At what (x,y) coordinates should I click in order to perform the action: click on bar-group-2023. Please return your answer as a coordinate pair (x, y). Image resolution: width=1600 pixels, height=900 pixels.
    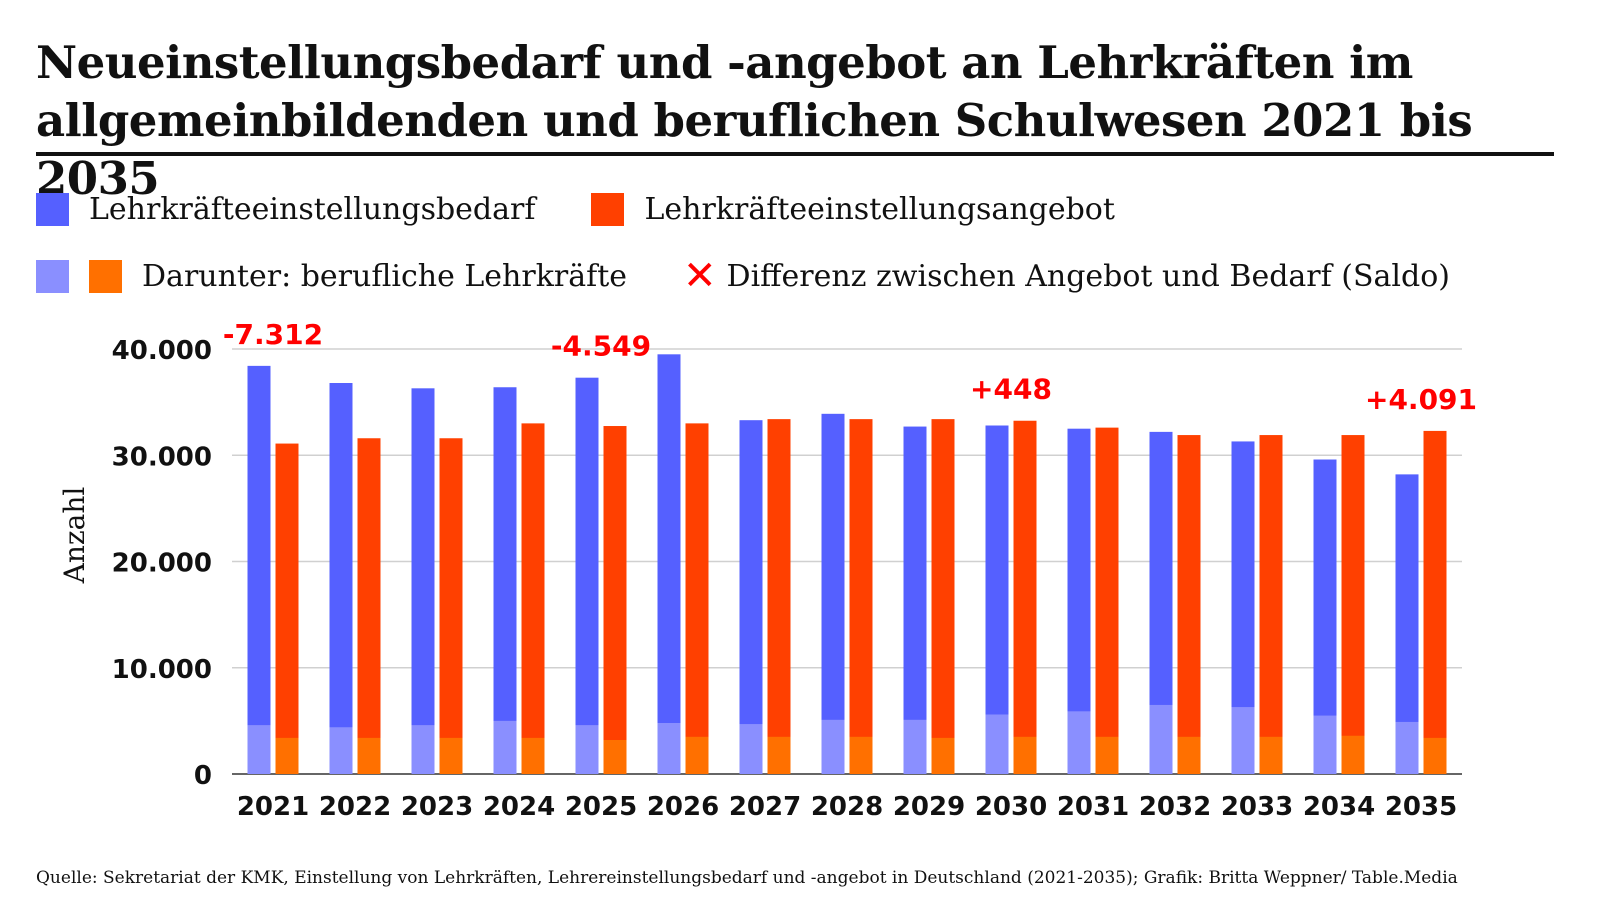
    Looking at the image, I should click on (437, 581).